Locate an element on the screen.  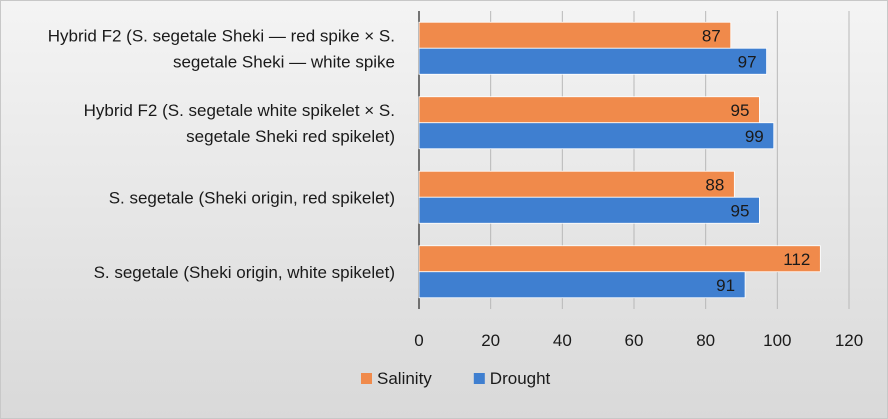
data-label-drought-2: 95 is located at coordinates (739, 210).